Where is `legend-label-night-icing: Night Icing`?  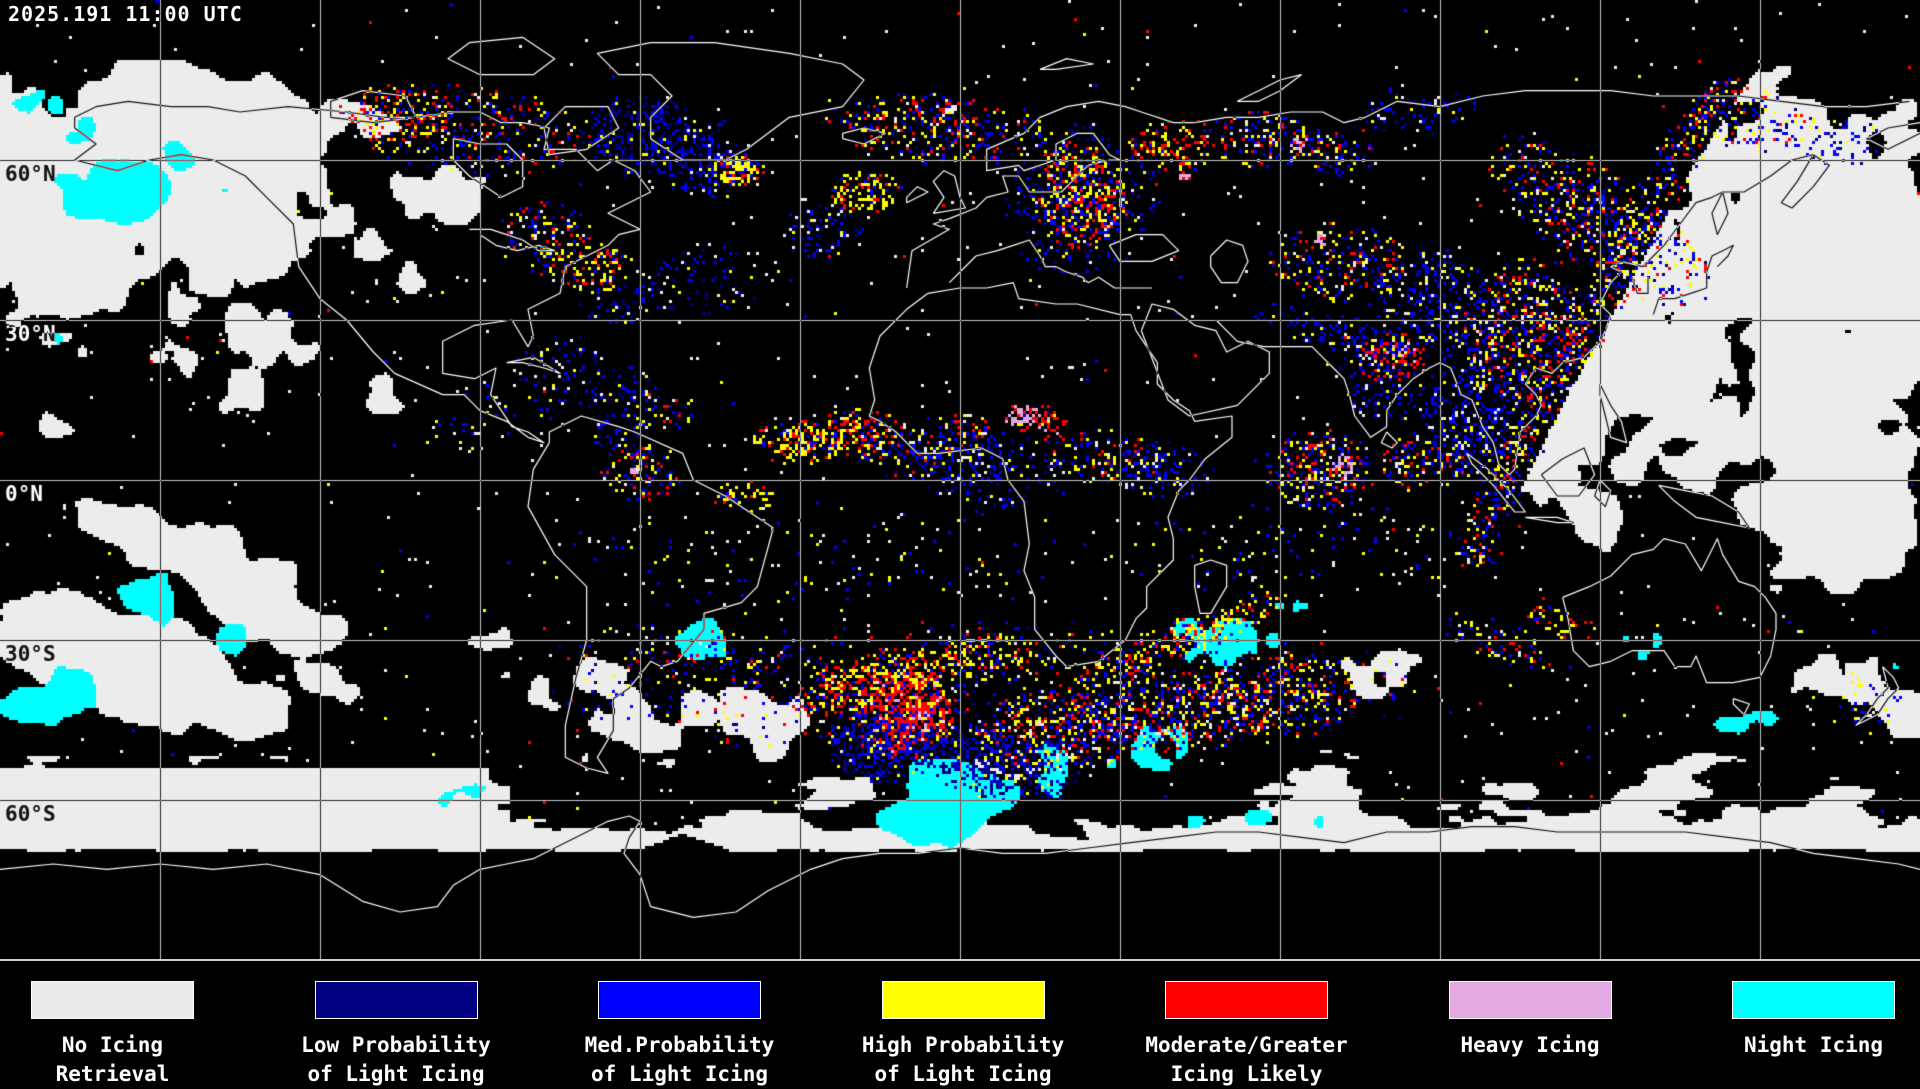
legend-label-night-icing: Night Icing is located at coordinates (1792, 1045).